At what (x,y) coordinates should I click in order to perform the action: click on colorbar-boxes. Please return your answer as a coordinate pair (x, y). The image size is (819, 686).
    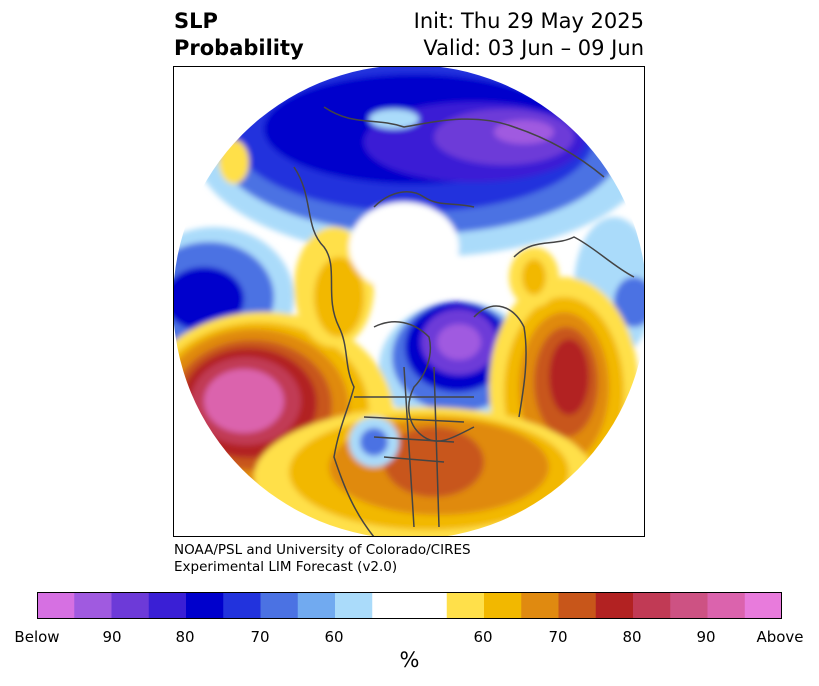
    Looking at the image, I should click on (409, 605).